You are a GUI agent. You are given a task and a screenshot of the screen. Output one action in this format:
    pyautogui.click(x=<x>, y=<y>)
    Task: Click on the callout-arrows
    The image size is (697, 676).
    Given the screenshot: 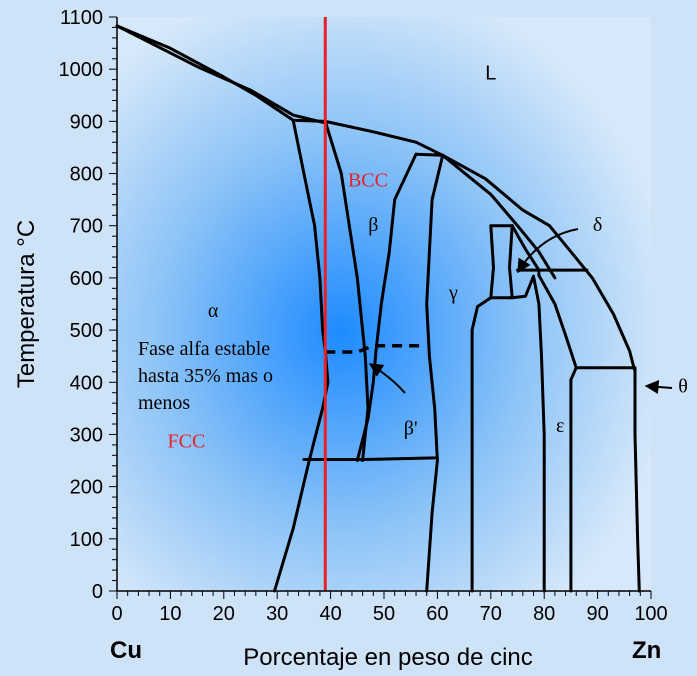 What is the action you would take?
    pyautogui.click(x=520, y=311)
    